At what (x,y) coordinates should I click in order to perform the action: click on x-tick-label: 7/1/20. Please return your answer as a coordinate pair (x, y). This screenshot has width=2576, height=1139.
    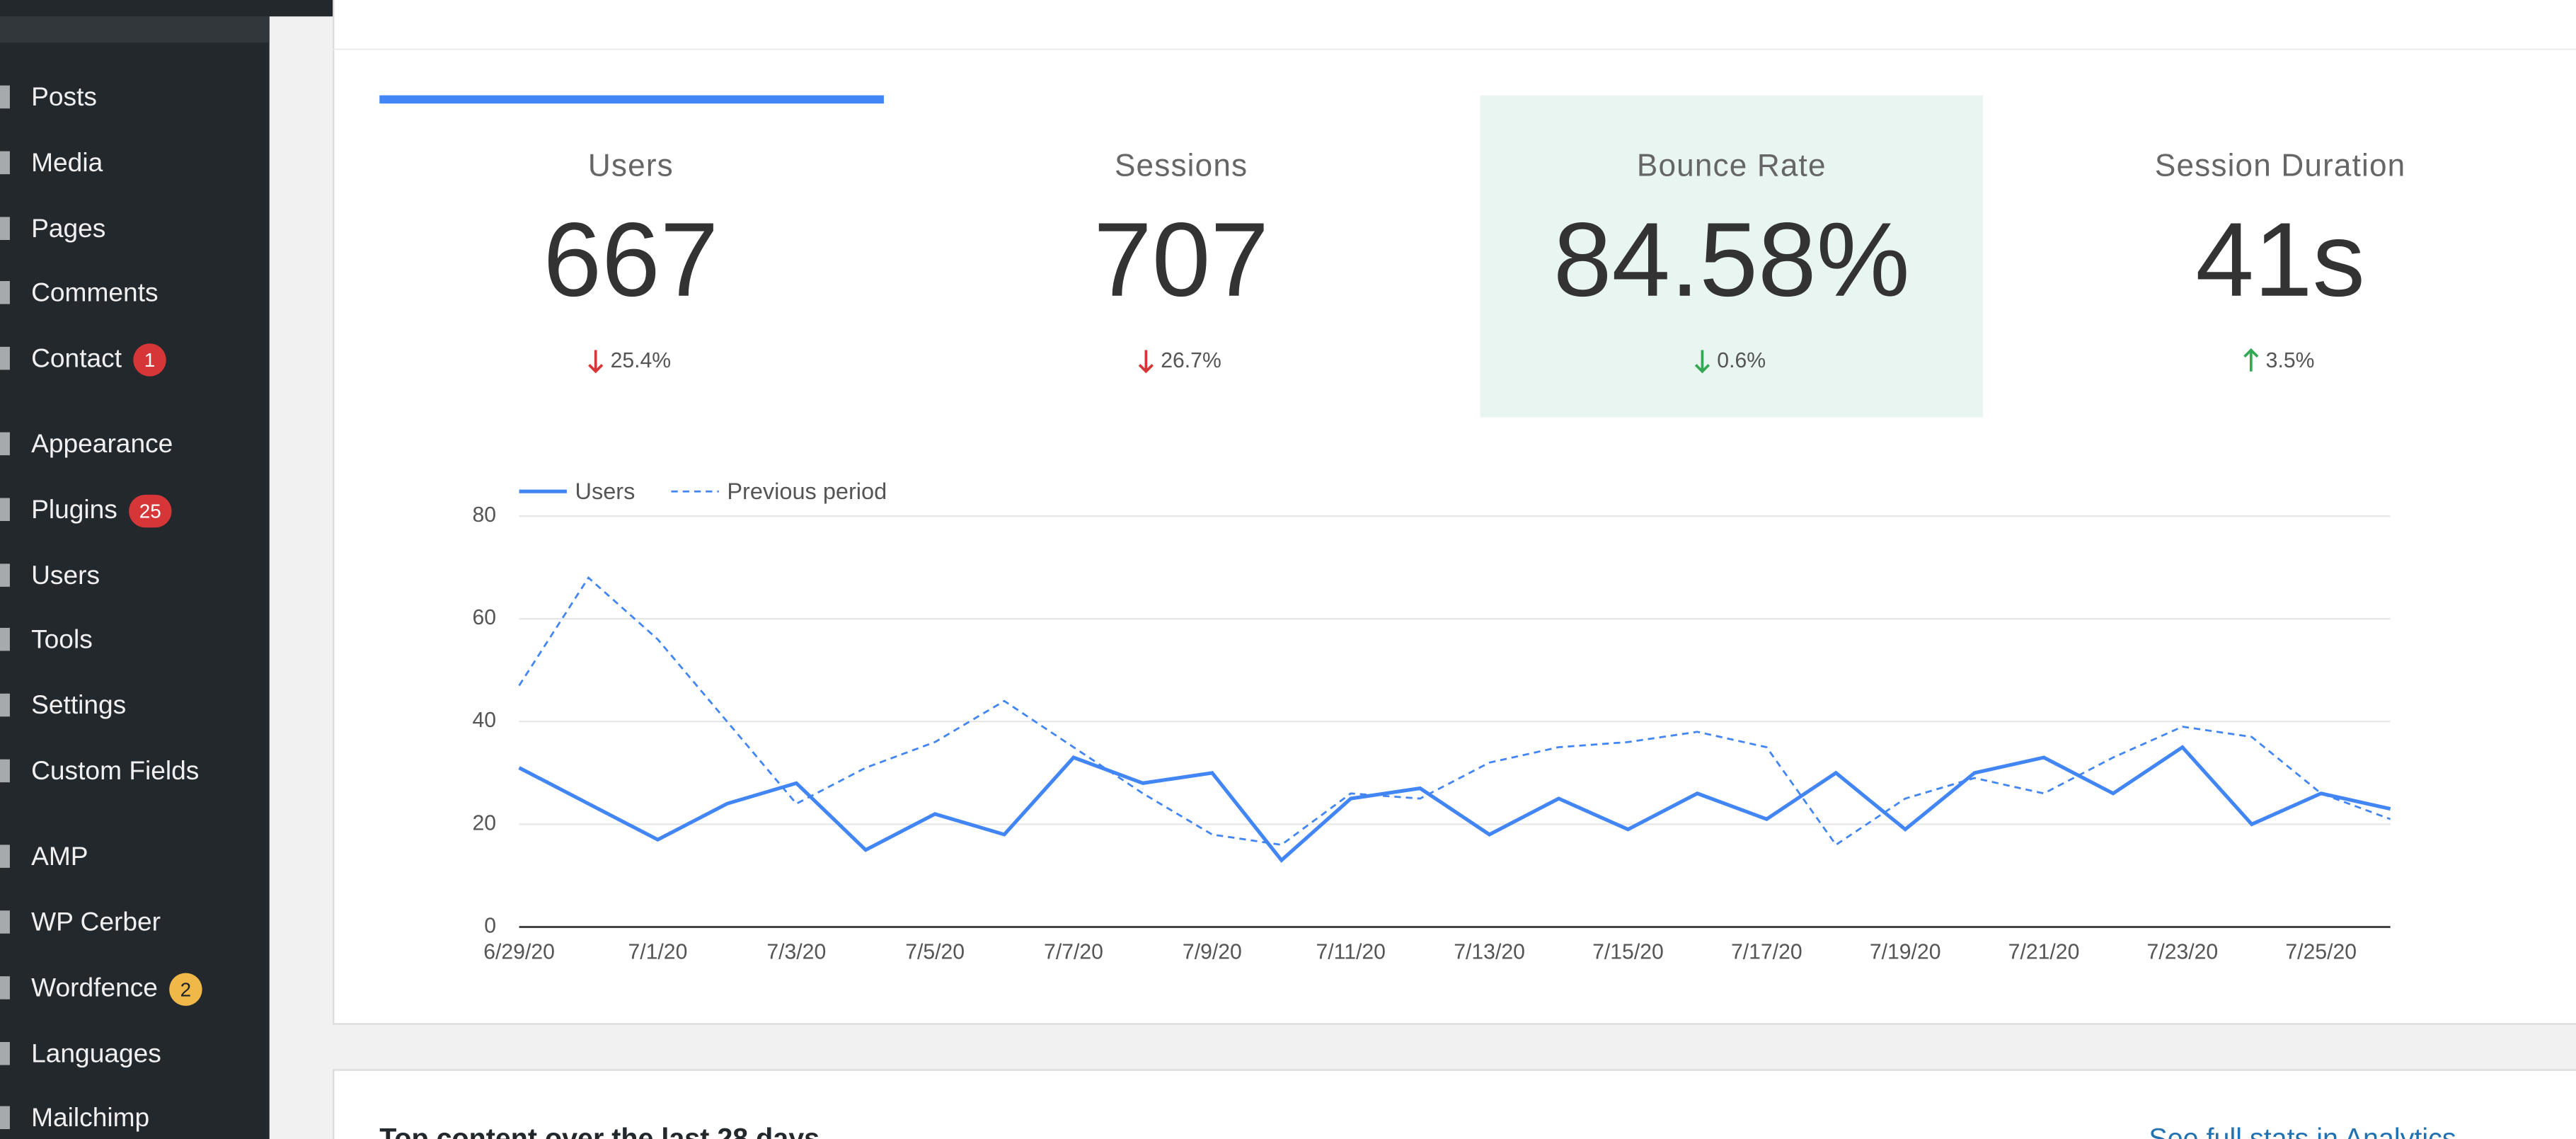
    Looking at the image, I should click on (657, 953).